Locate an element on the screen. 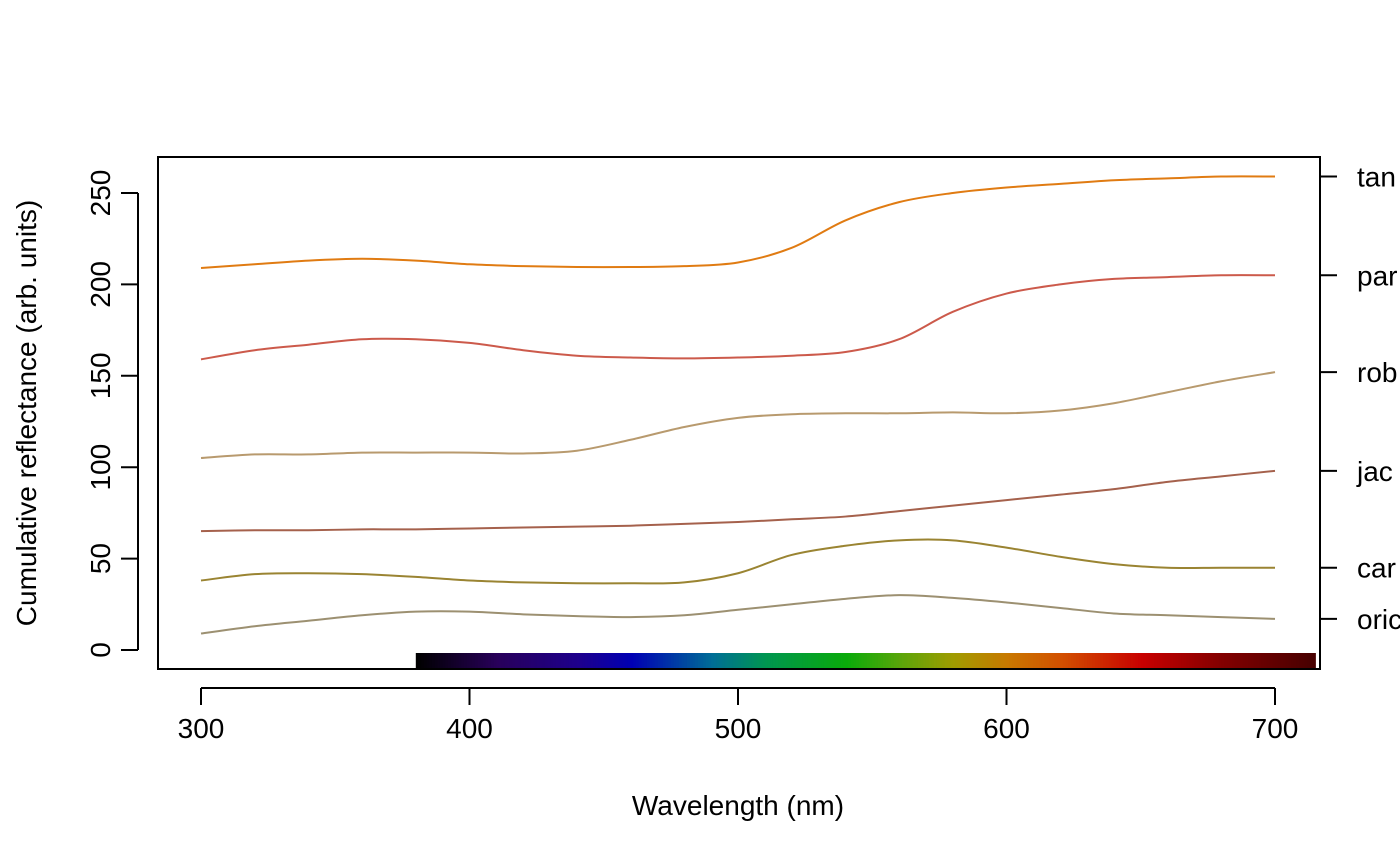 This screenshot has width=1400, height=865. series-label-tan: tan is located at coordinates (1376, 177).